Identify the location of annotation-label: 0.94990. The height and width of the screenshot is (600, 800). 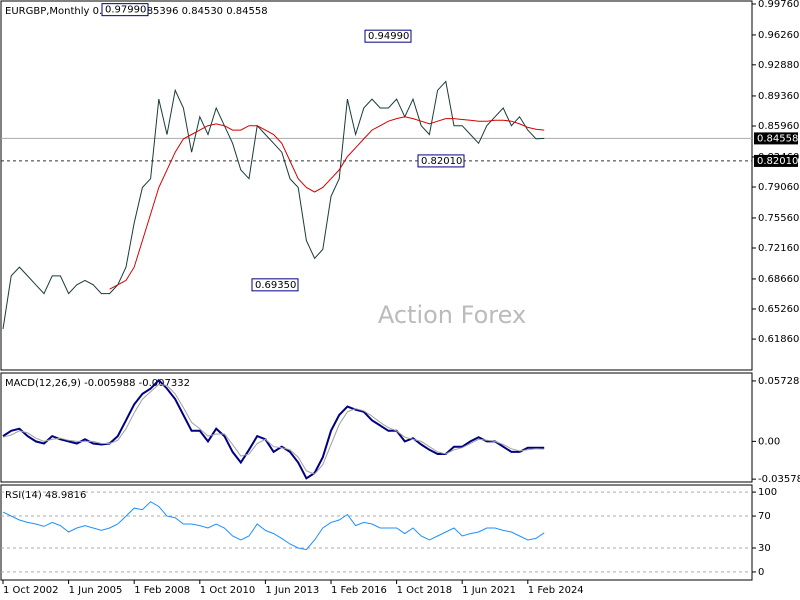
(388, 36).